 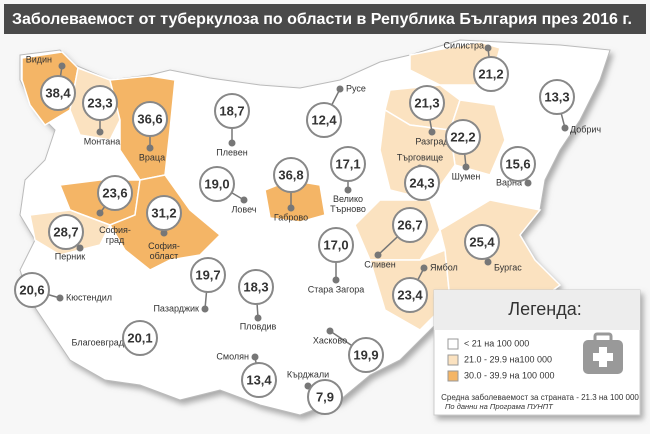 I want to click on region-name: Враца, so click(x=152, y=157).